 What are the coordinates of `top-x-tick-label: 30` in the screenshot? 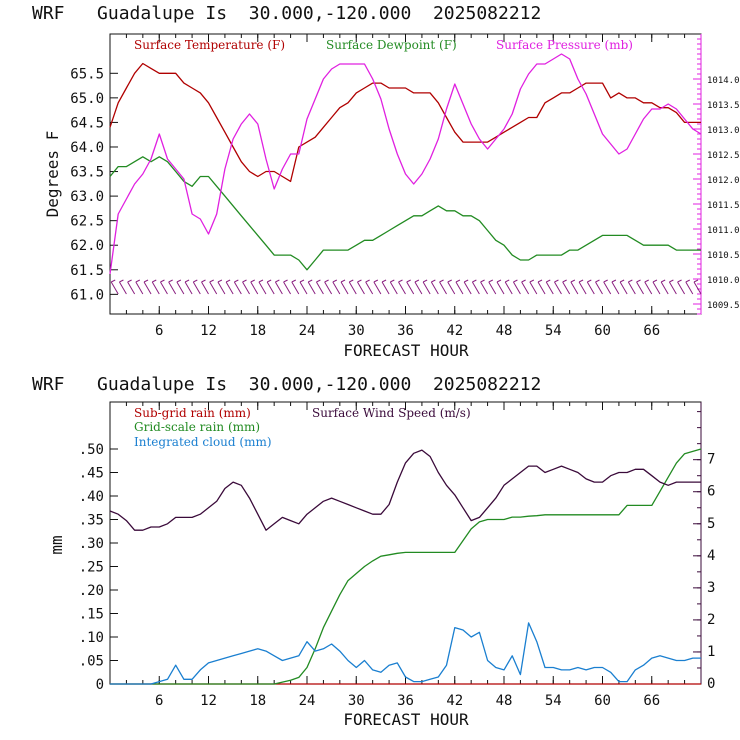 It's located at (356, 331).